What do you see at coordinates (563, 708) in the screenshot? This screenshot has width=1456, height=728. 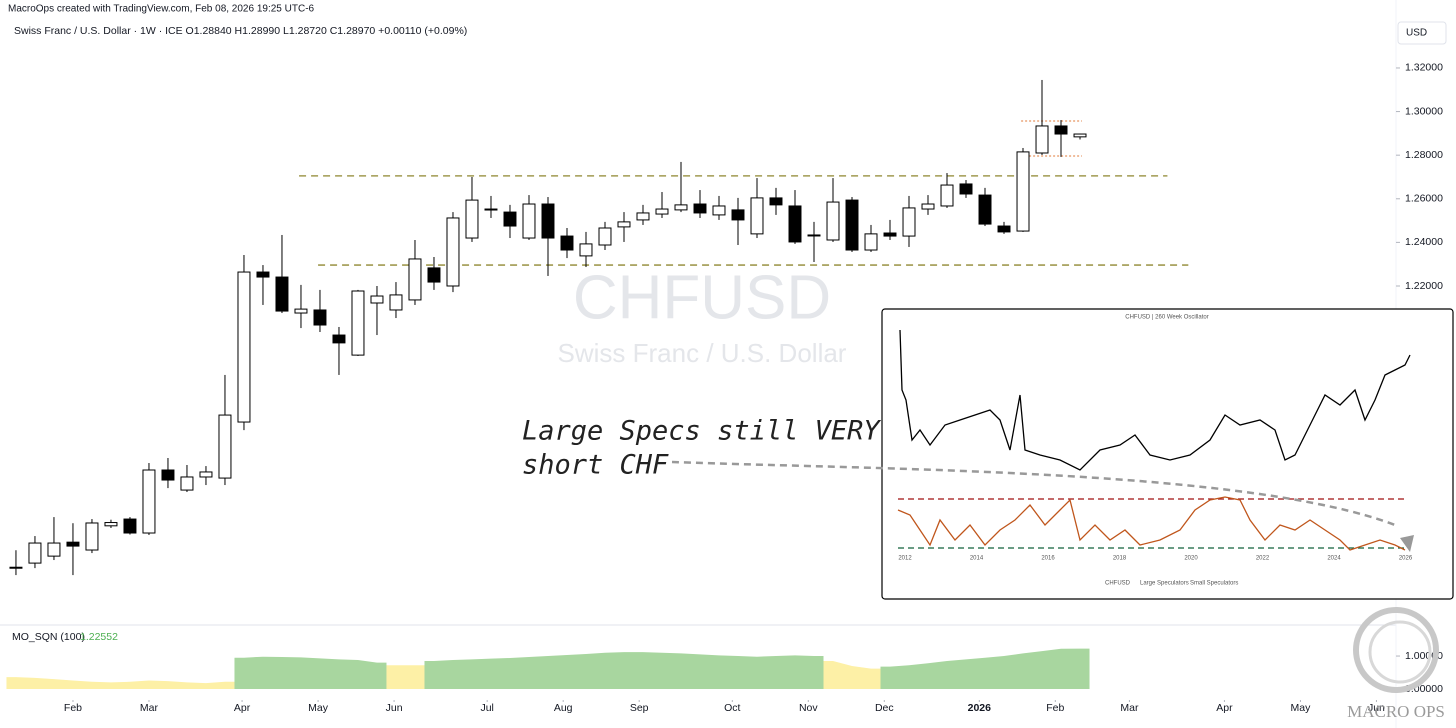 I see `x-tick-label: Aug` at bounding box center [563, 708].